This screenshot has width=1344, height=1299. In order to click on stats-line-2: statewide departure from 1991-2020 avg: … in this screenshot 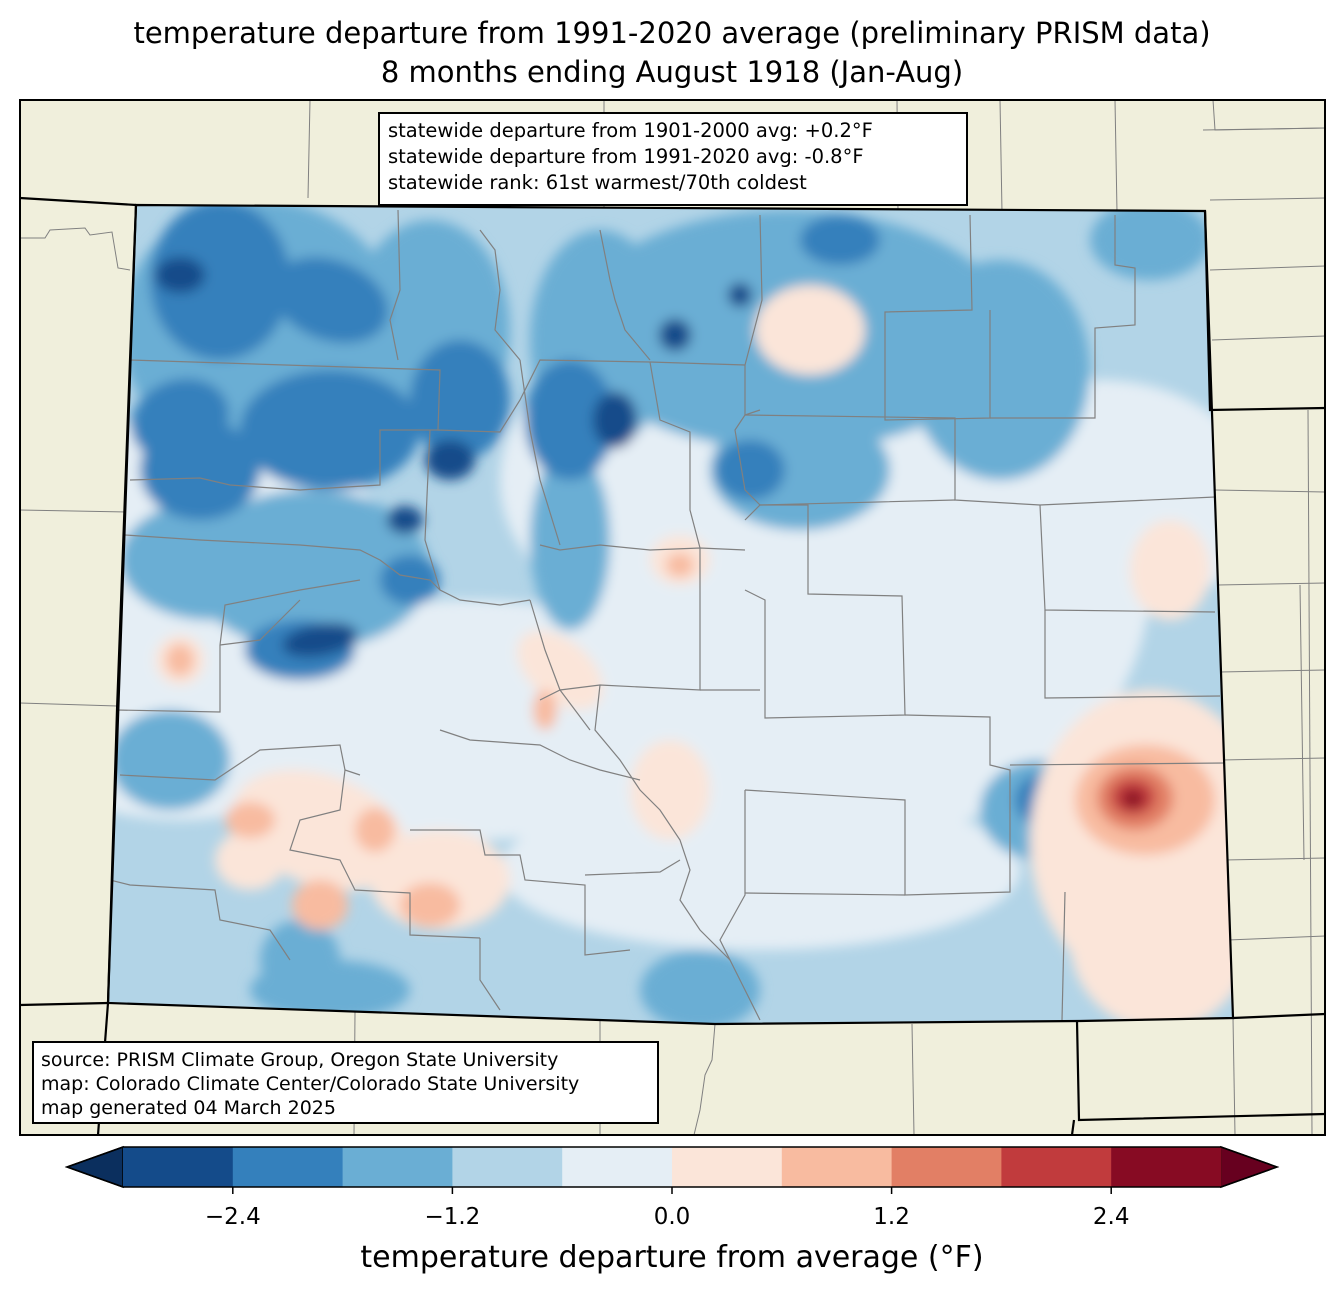, I will do `click(626, 156)`.